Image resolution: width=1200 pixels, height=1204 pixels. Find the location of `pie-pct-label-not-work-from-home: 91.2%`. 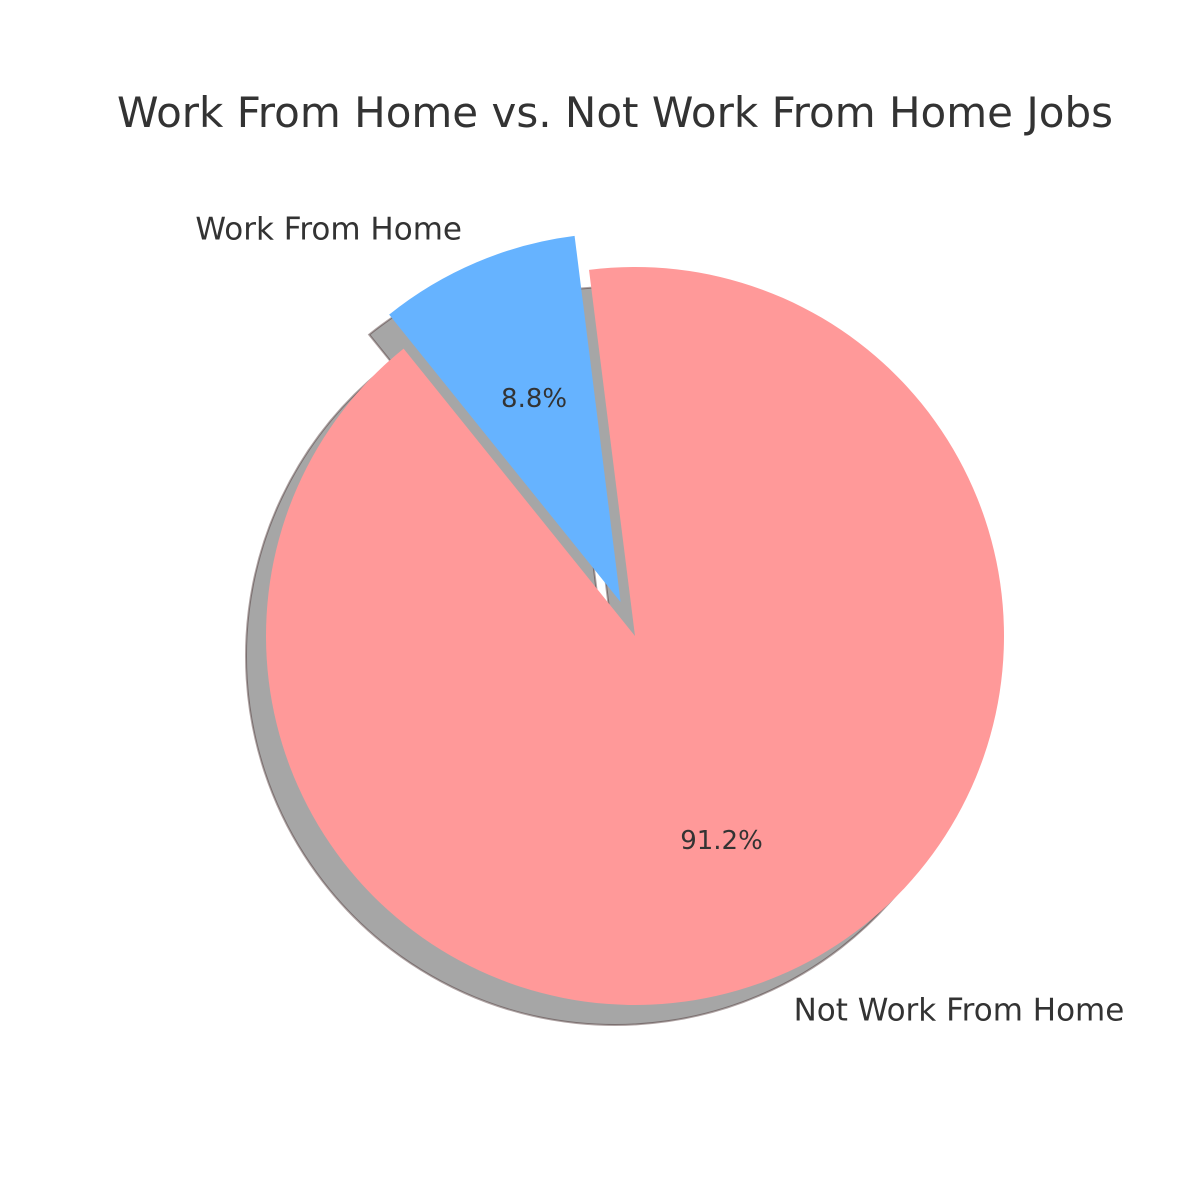

pie-pct-label-not-work-from-home: 91.2% is located at coordinates (721, 841).